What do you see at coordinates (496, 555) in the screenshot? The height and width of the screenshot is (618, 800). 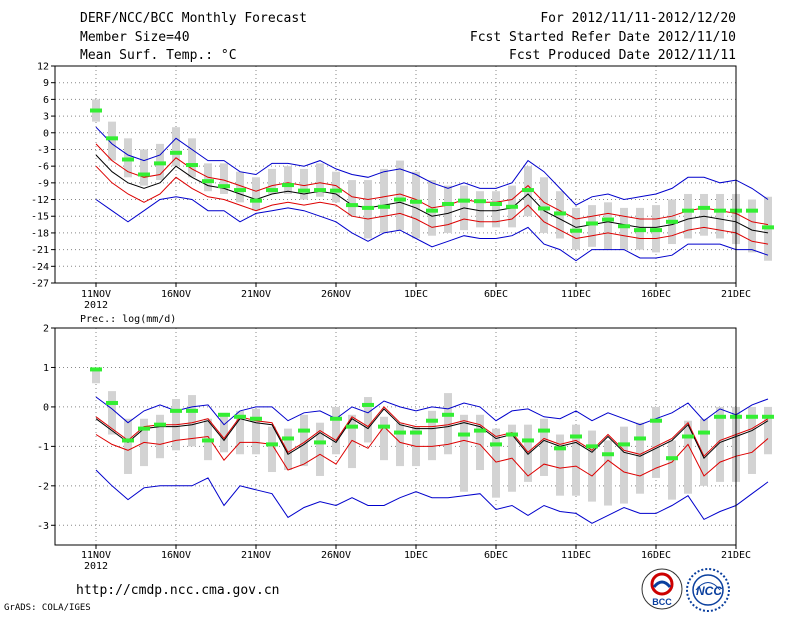 I see `x-tick-label: 6DEC` at bounding box center [496, 555].